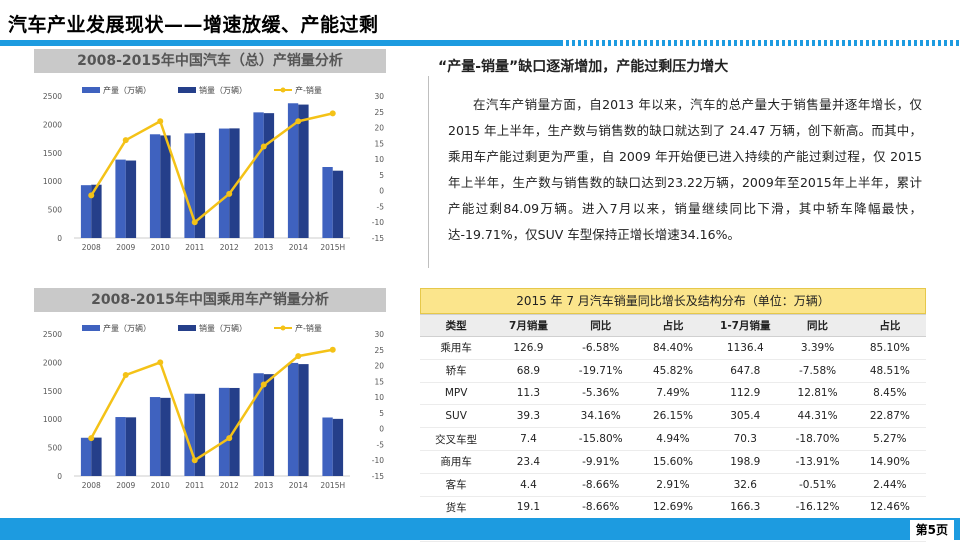 This screenshot has width=960, height=542. What do you see at coordinates (456, 394) in the screenshot?
I see `table-cell: MPV` at bounding box center [456, 394].